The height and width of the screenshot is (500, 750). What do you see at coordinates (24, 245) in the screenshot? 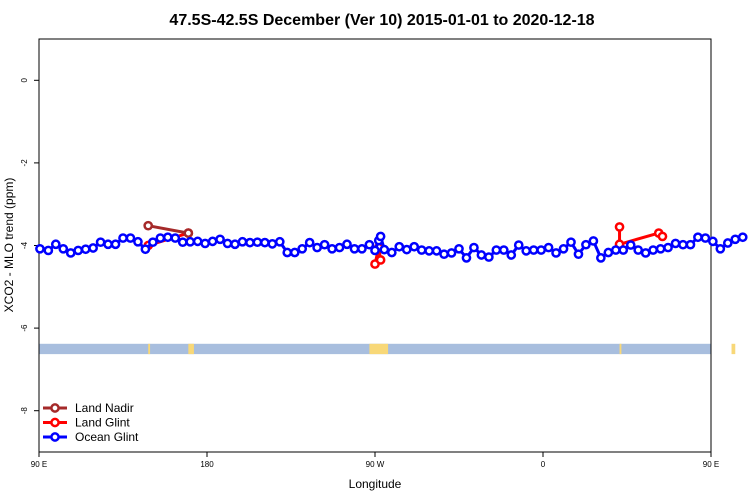
I see `y-tick-label: -4` at bounding box center [24, 245].